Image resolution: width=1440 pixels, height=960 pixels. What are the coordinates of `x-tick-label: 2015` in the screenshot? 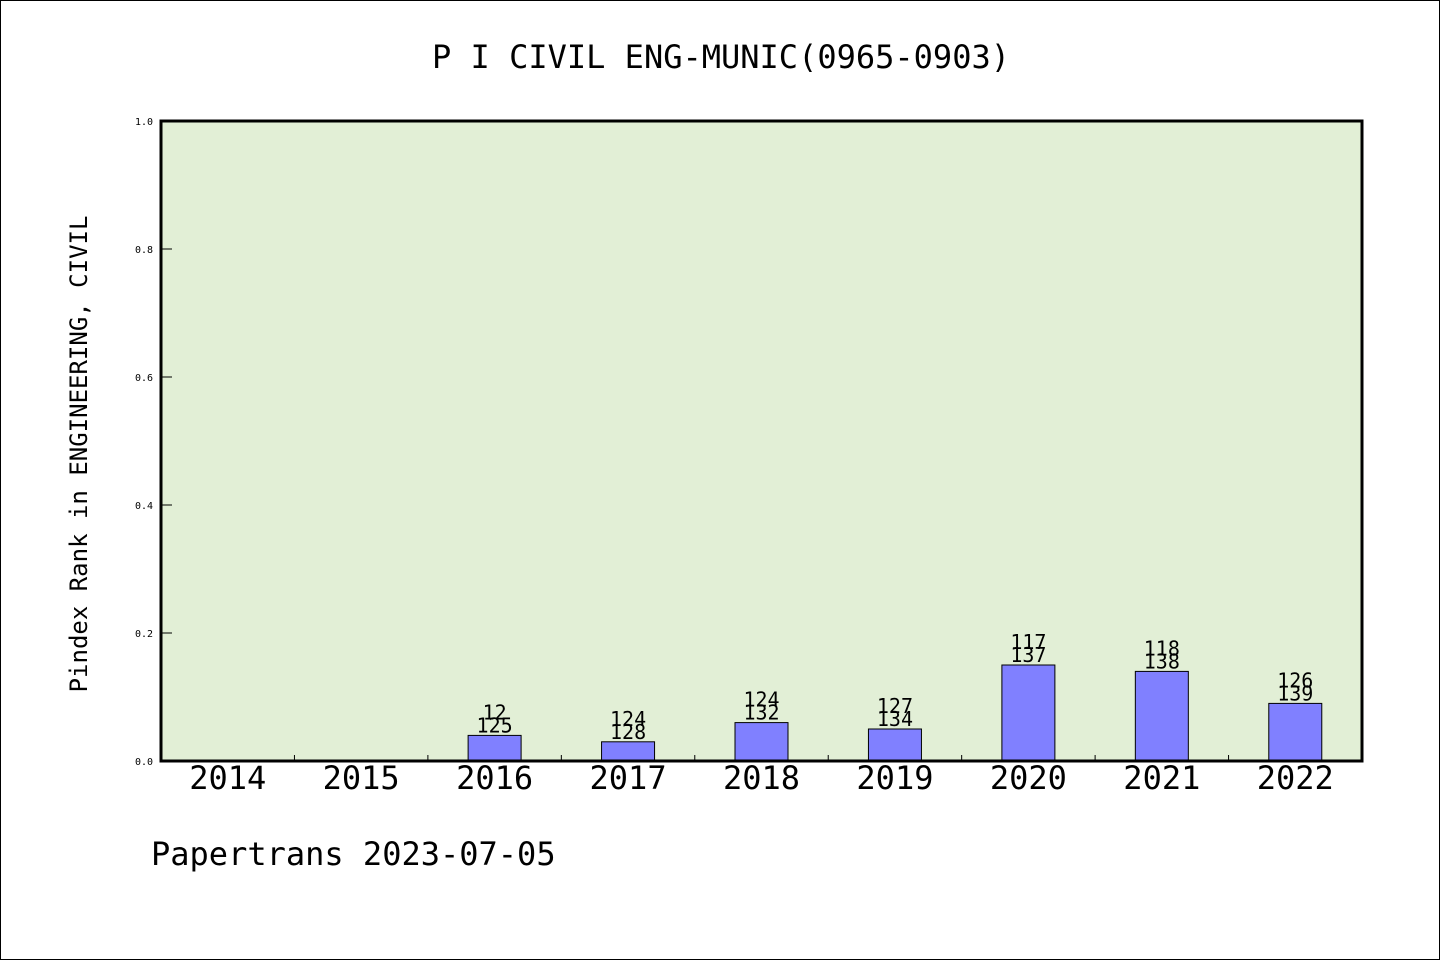 It's located at (361, 778).